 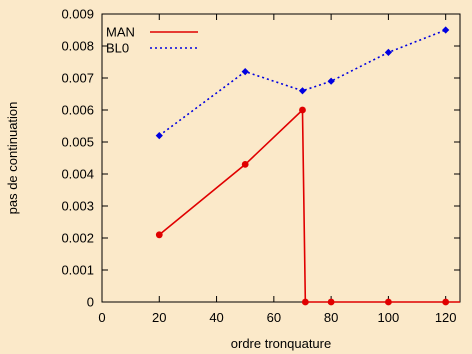 I want to click on y-tick-label: 0.003, so click(x=77, y=206).